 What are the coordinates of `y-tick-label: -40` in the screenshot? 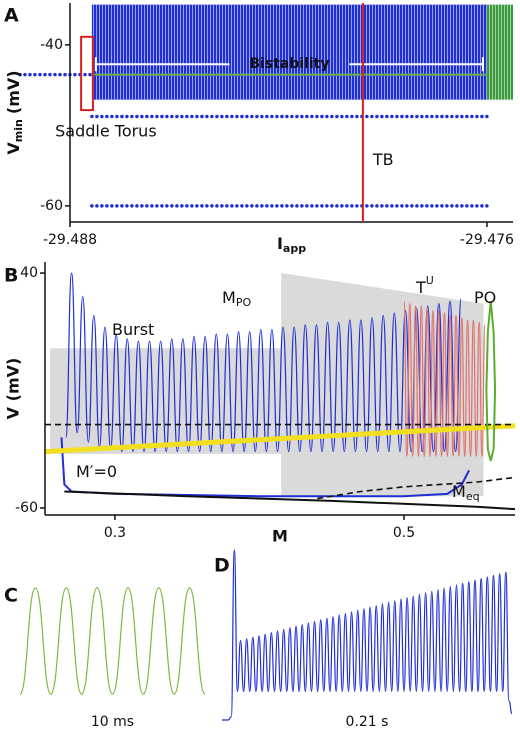 It's located at (51, 45).